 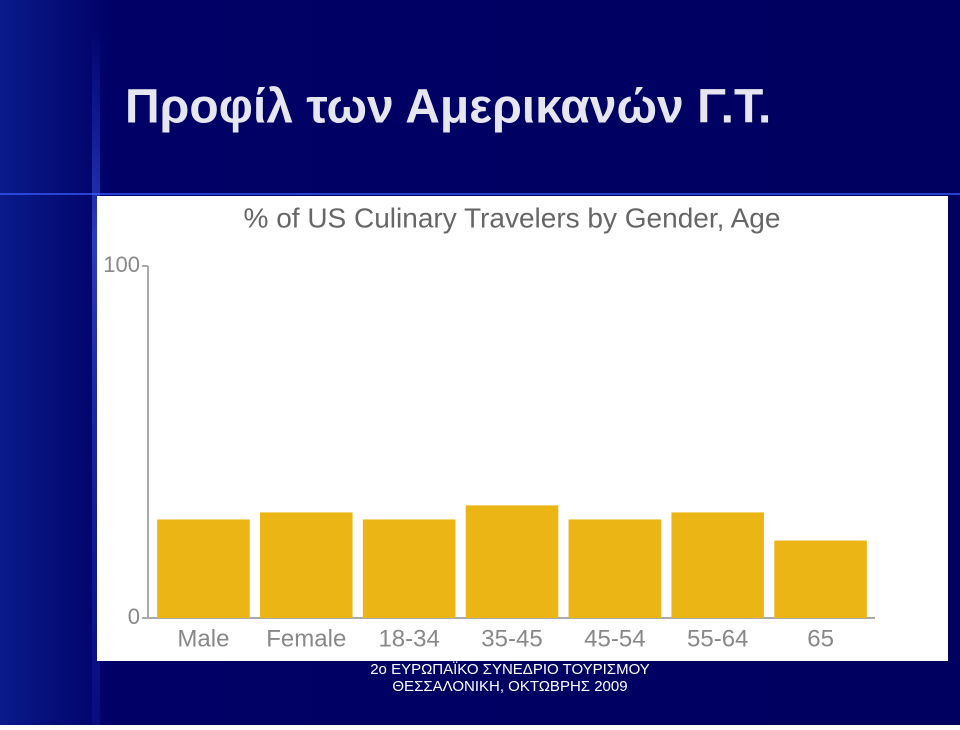 I want to click on footer: 2ο ΕΥΡΩΠΑΪΚΟ ΣΥΝΕΔΡΙΟ ΤΟΥΡΙΣΜΟΥ, so click(x=510, y=669).